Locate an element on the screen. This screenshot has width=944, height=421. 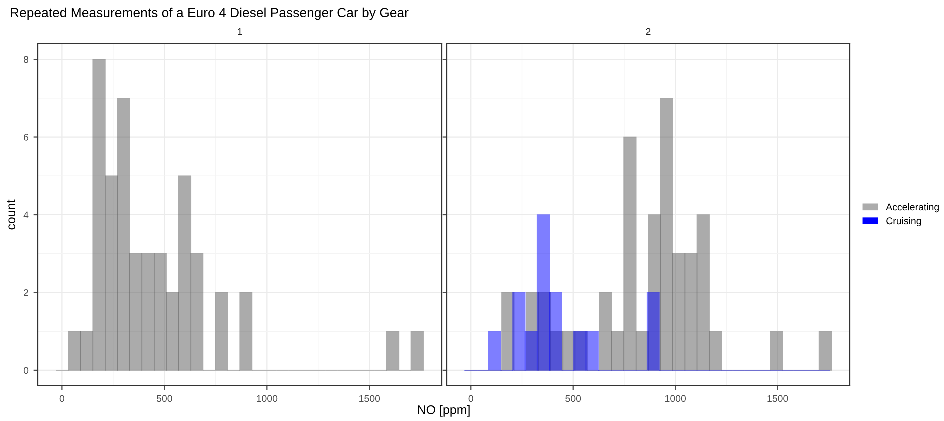
legend-label: Cruising is located at coordinates (904, 221).